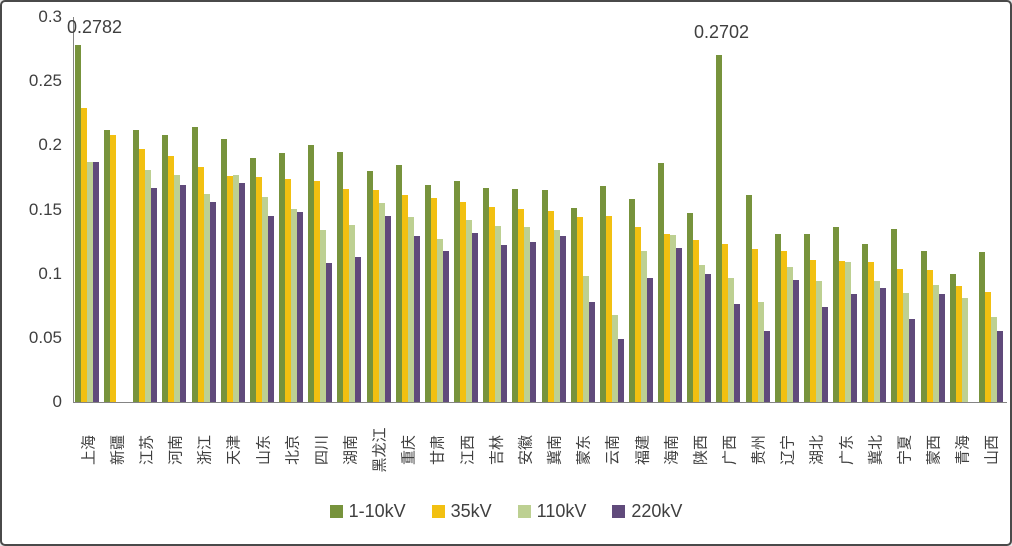  What do you see at coordinates (760, 352) in the screenshot?
I see `bar-110kv-贵州` at bounding box center [760, 352].